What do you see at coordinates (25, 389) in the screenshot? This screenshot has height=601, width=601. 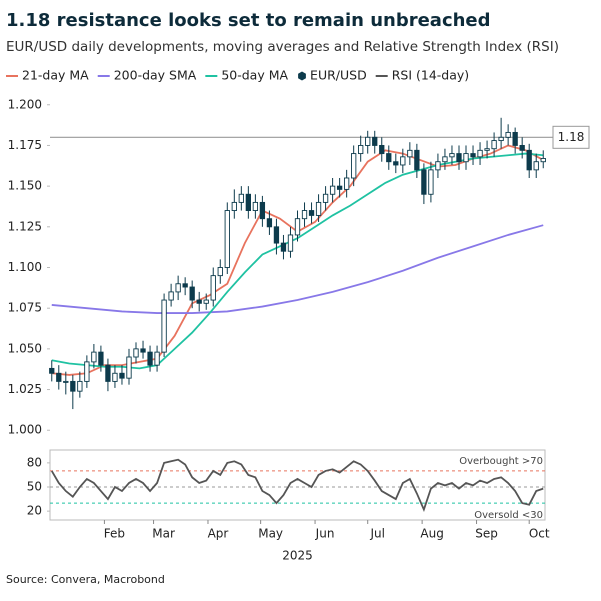 I see `y-tick-label: 1.025` at bounding box center [25, 389].